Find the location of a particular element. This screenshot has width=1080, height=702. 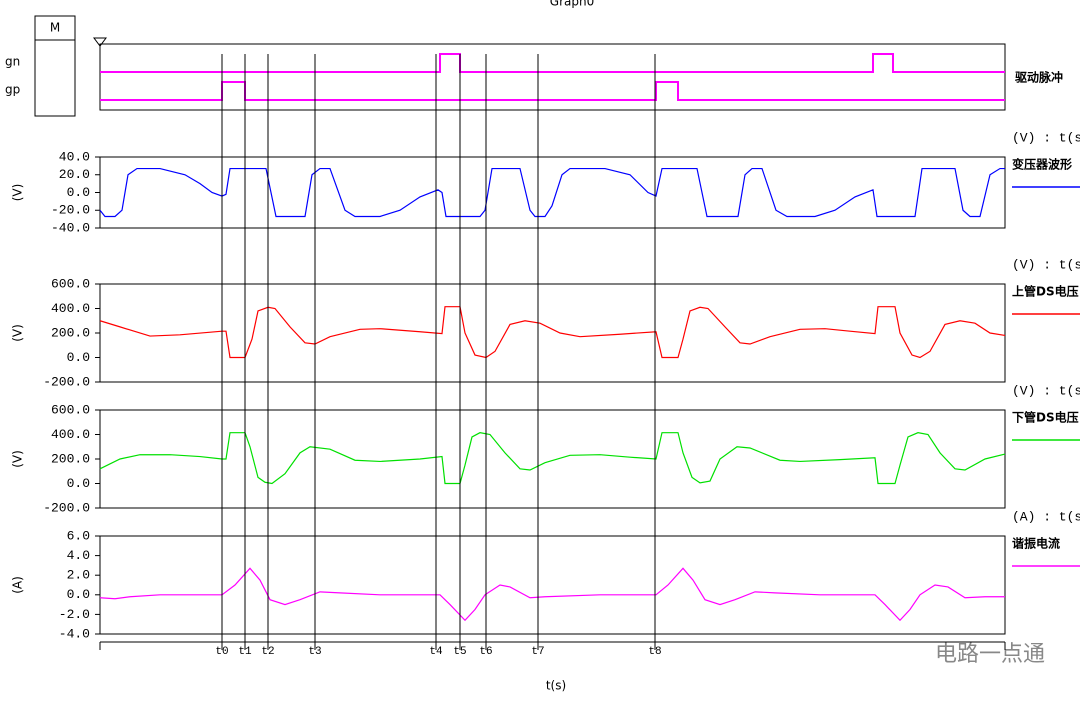

signal-name: gn is located at coordinates (12, 62).